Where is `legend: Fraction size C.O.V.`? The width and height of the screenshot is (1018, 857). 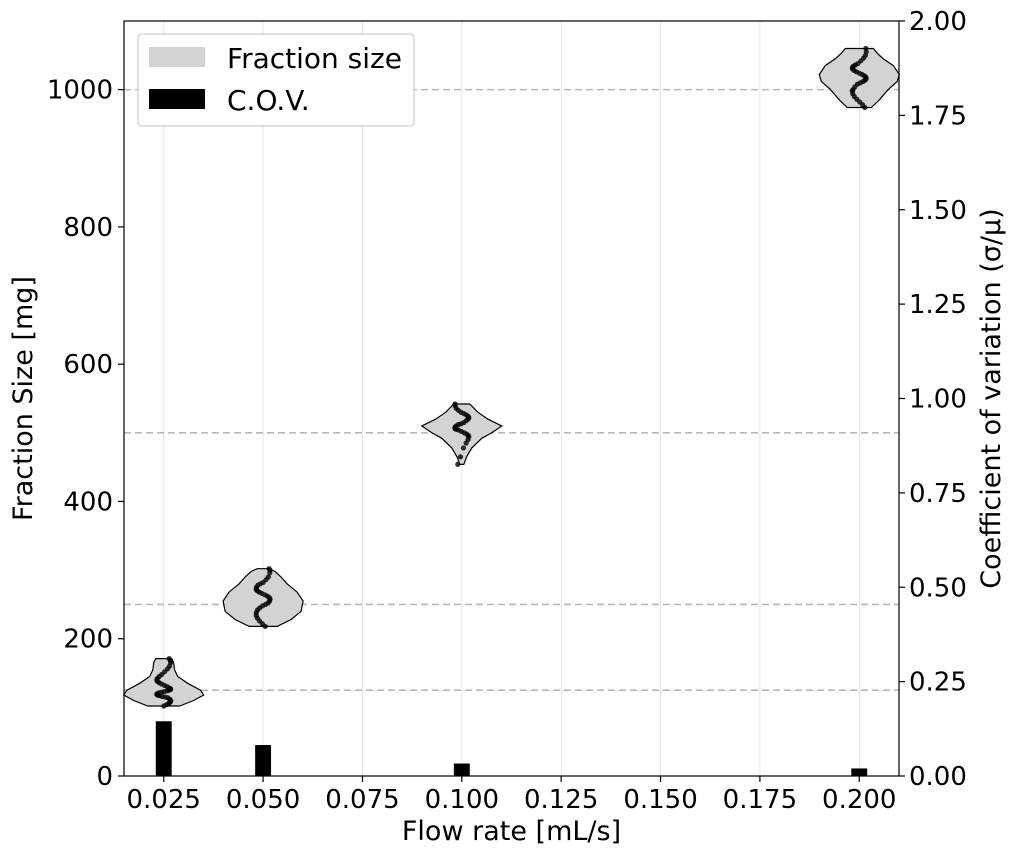
legend: Fraction size C.O.V. is located at coordinates (276, 80).